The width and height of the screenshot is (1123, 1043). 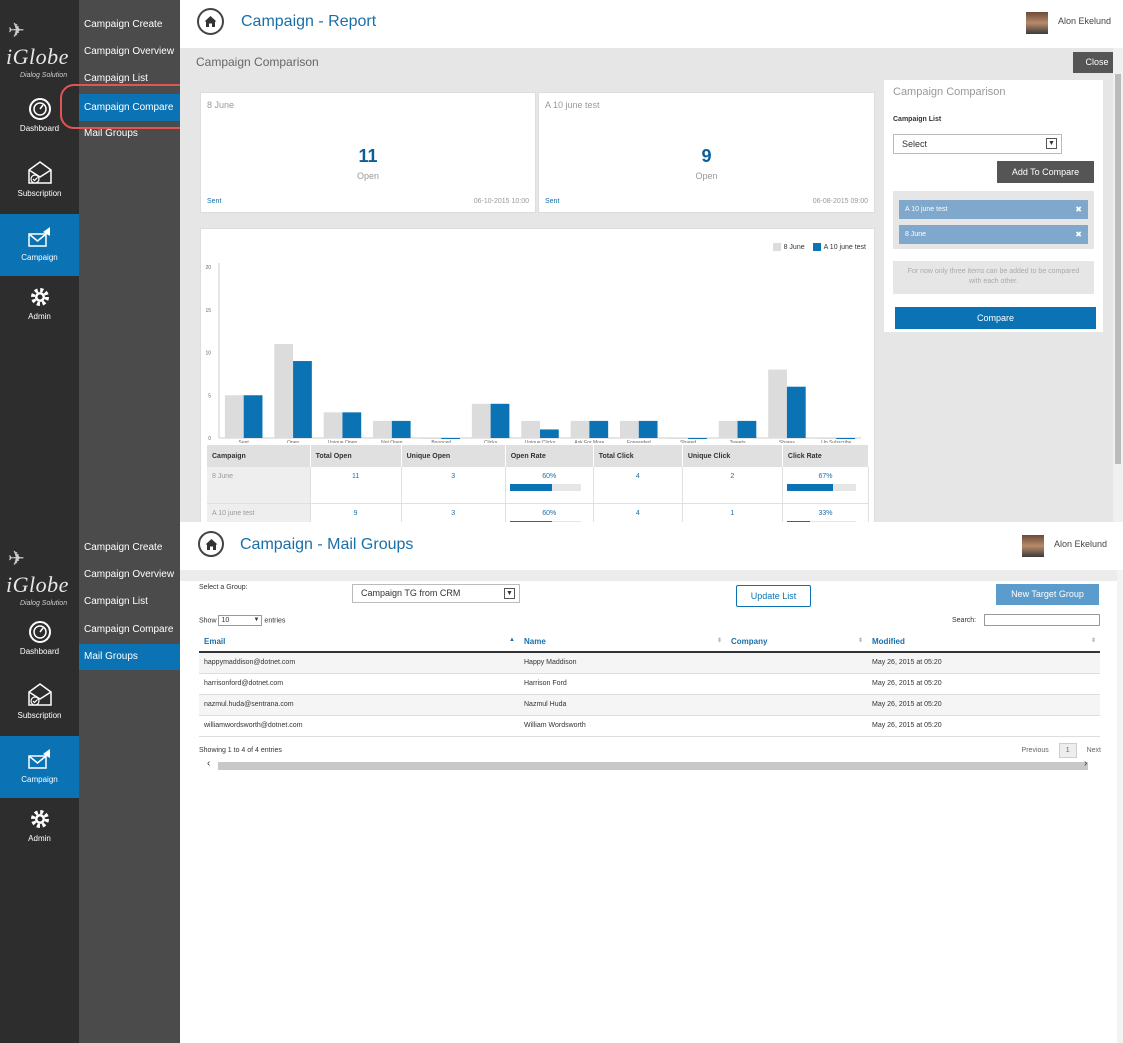 What do you see at coordinates (651, 546) in the screenshot?
I see `mailgroups-header: Campaign - Mail Groups Alon Ekelund` at bounding box center [651, 546].